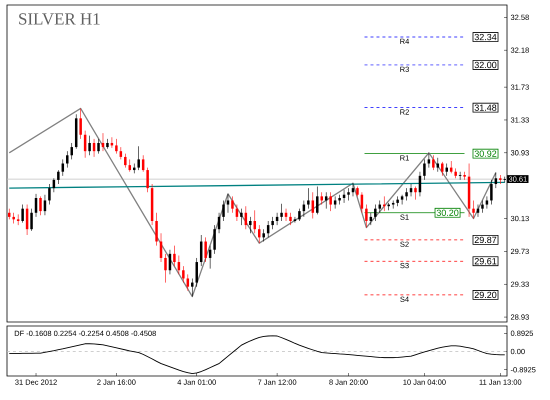  Describe the element at coordinates (485, 295) in the screenshot. I see `annotation: 29.20` at that location.